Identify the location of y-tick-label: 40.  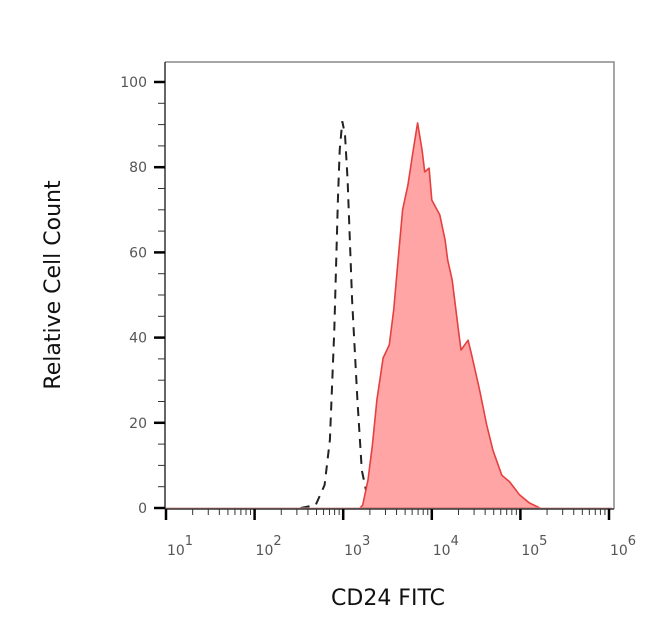
(138, 339).